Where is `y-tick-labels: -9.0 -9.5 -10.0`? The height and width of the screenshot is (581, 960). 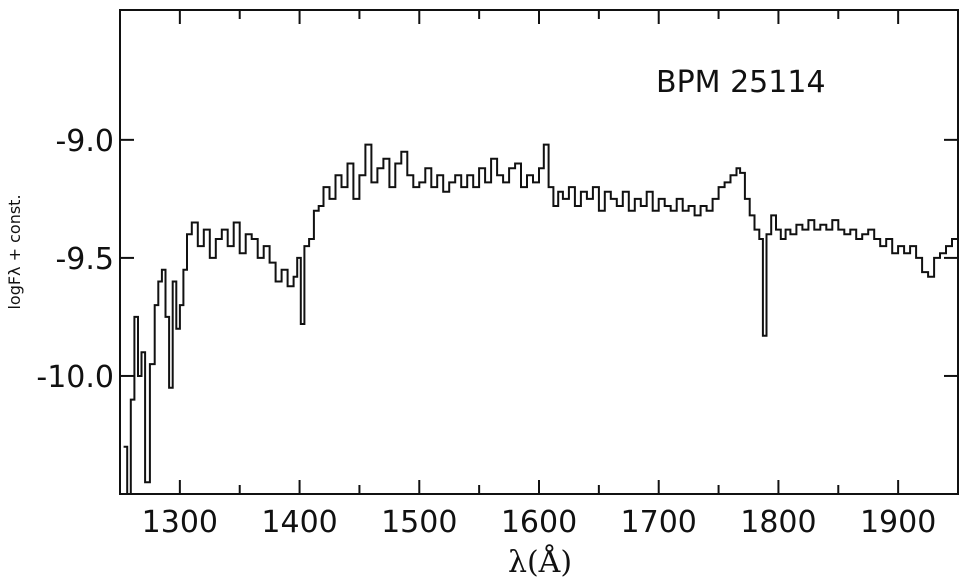
y-tick-labels: -9.0 -9.5 -10.0 is located at coordinates (75, 259).